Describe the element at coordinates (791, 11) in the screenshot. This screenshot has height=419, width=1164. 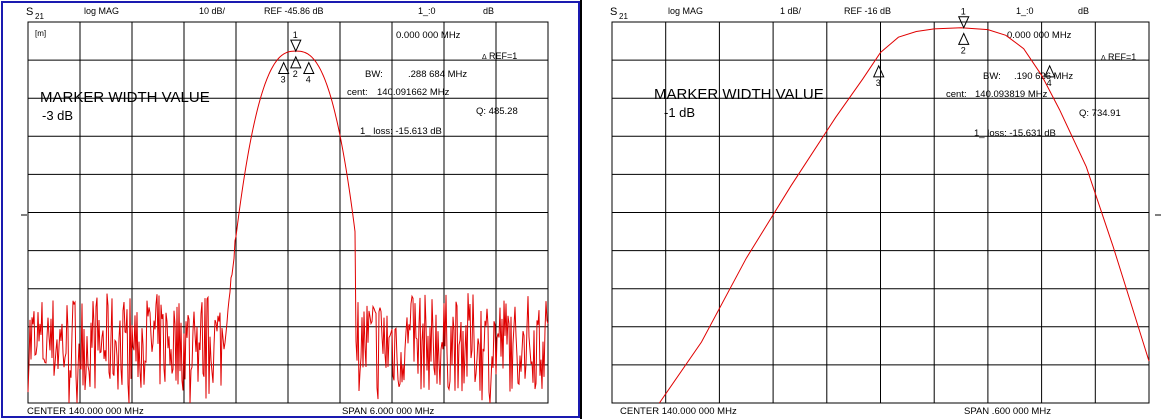
I see `scale-label: 1 dB/` at that location.